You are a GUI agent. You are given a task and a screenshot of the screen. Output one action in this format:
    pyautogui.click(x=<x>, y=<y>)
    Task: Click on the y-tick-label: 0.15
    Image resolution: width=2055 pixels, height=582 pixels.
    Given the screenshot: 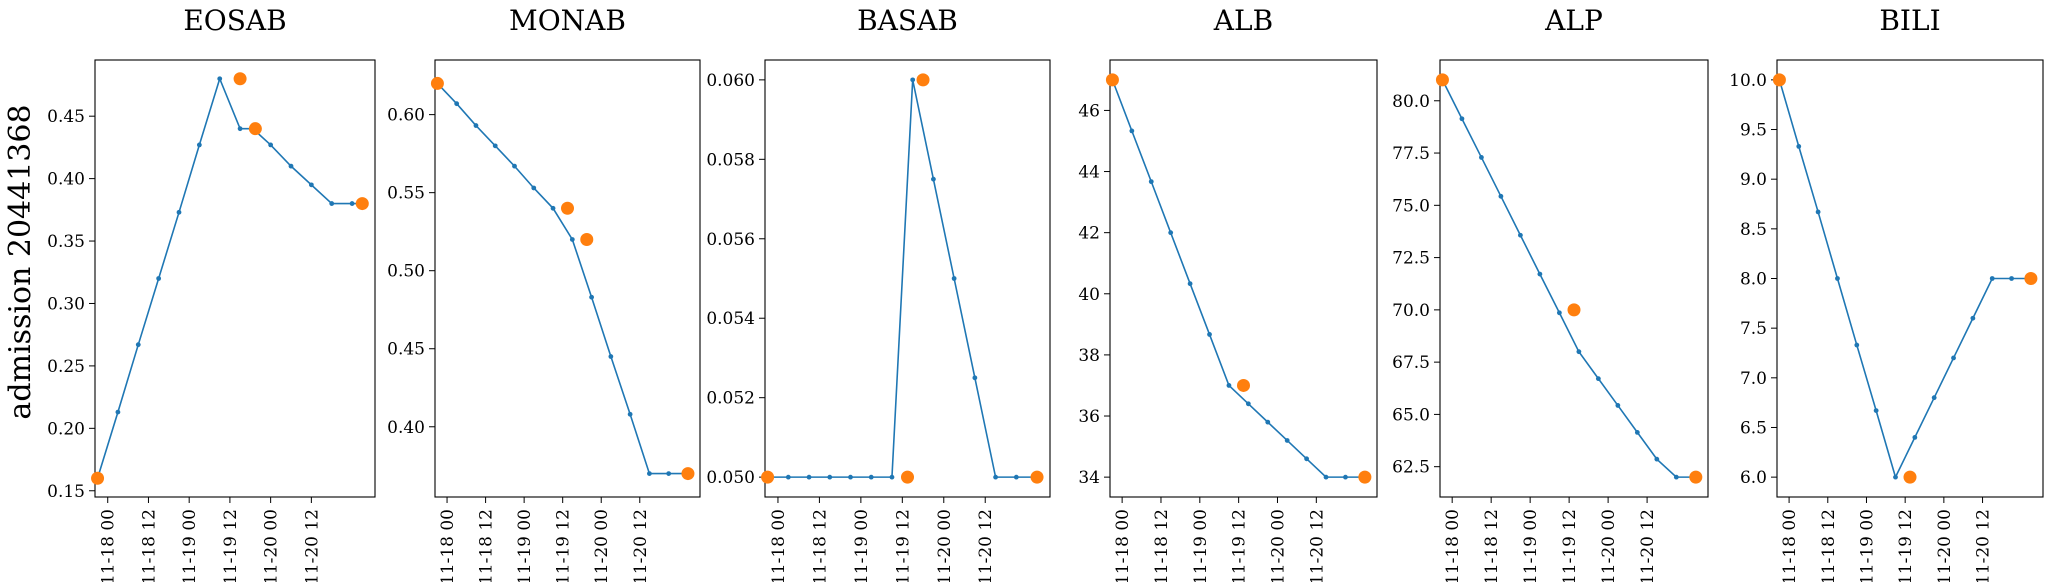 What is the action you would take?
    pyautogui.click(x=66, y=492)
    